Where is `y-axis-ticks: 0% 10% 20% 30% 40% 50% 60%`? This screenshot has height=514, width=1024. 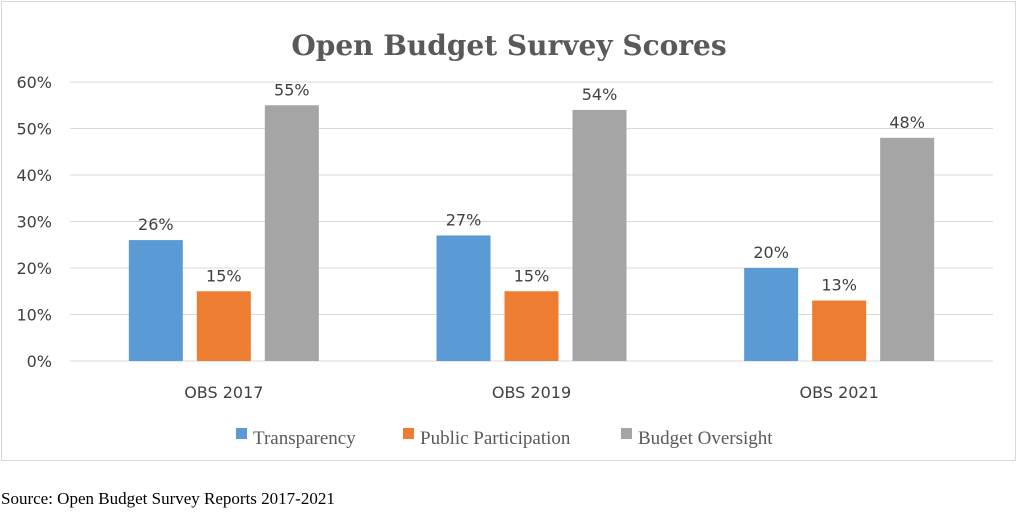
y-axis-ticks: 0% 10% 20% 30% 40% 50% 60% is located at coordinates (34, 222).